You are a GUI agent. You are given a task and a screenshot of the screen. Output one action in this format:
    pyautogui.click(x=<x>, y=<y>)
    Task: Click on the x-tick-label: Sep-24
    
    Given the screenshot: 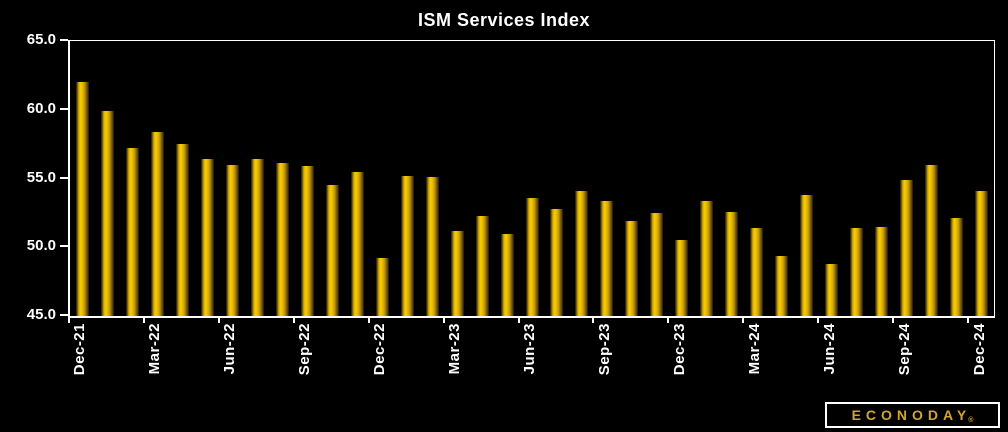 What is the action you would take?
    pyautogui.click(x=904, y=349)
    